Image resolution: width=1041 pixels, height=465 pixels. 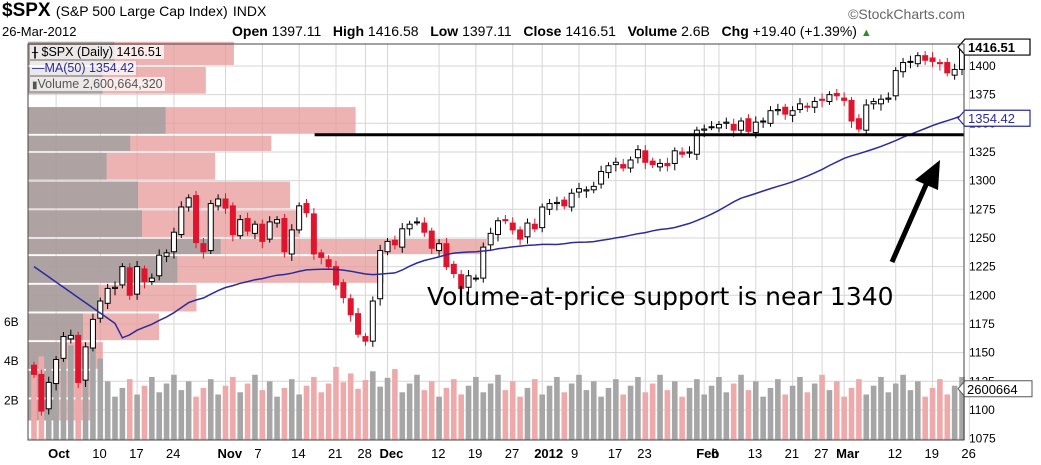 I want to click on legend-ma-label: MA(50) 1354.42, so click(x=89, y=68).